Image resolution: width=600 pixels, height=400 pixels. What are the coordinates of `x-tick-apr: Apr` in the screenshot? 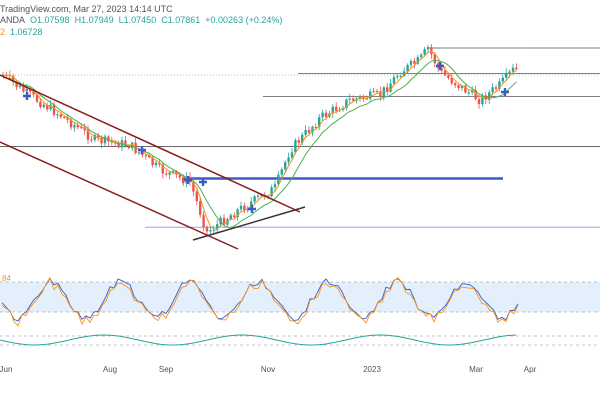 It's located at (530, 369).